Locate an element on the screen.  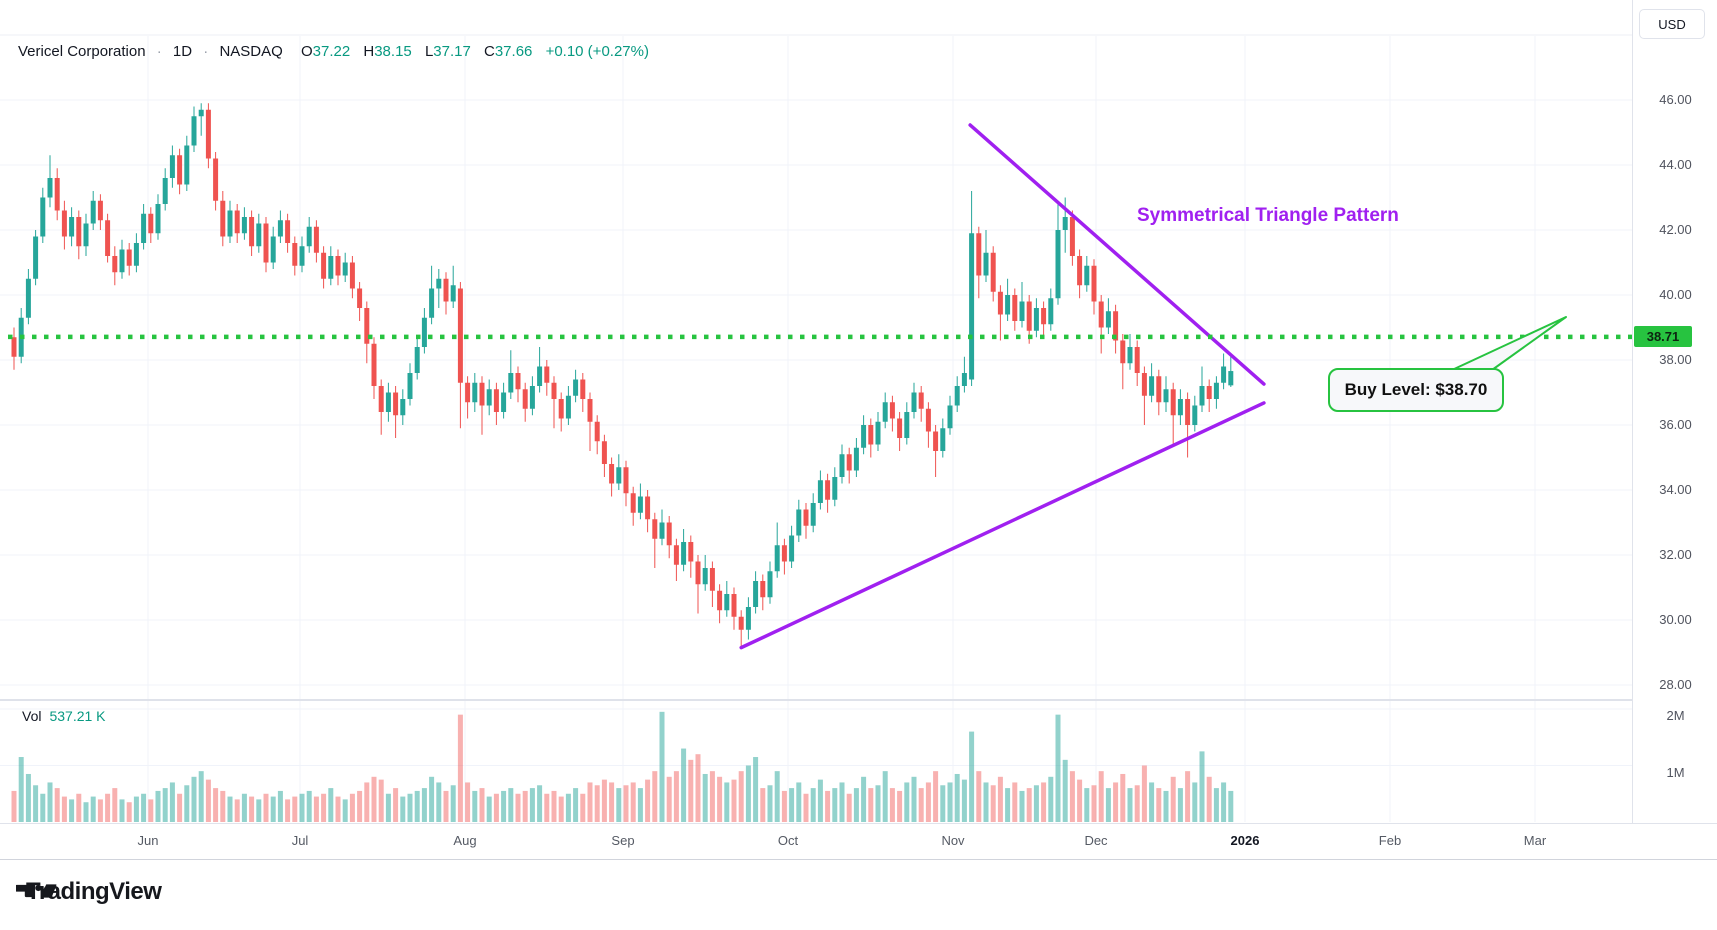
close-label: C is located at coordinates (489, 51).